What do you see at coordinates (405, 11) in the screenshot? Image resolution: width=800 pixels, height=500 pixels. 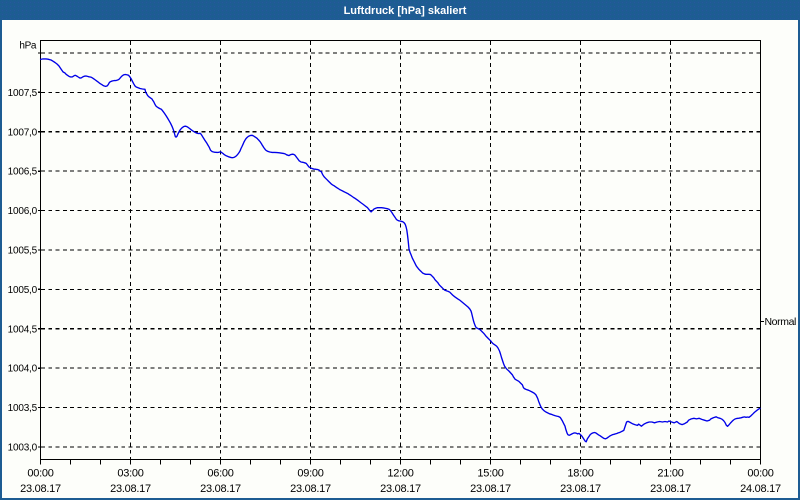 I see `svg-text: Luftdruck [hPa] skaliert` at bounding box center [405, 11].